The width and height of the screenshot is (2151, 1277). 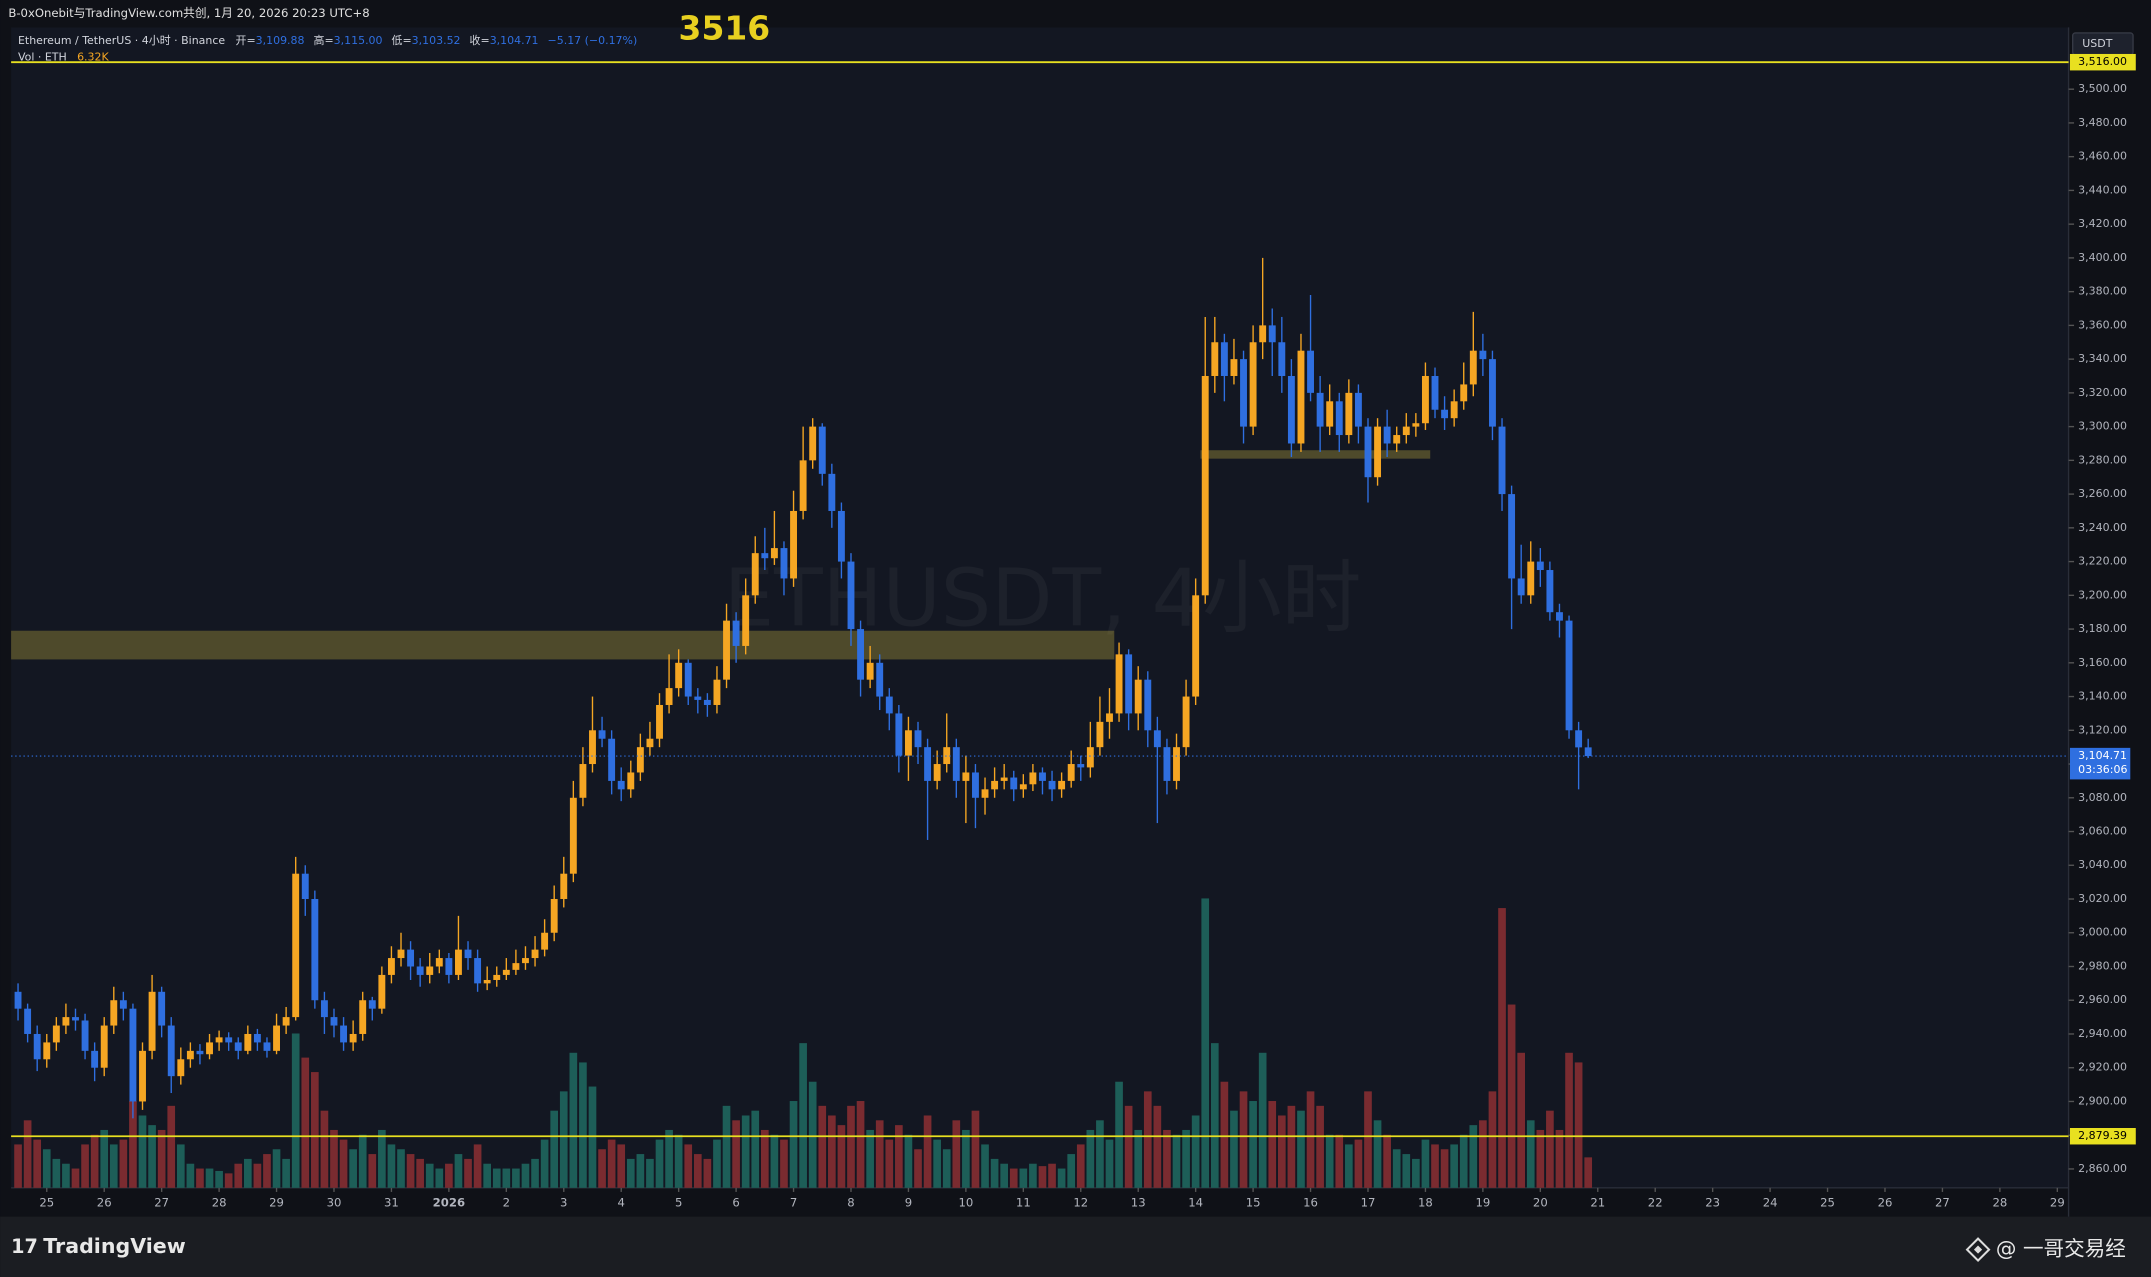 I want to click on x-tick-label: 6, so click(x=735, y=1202).